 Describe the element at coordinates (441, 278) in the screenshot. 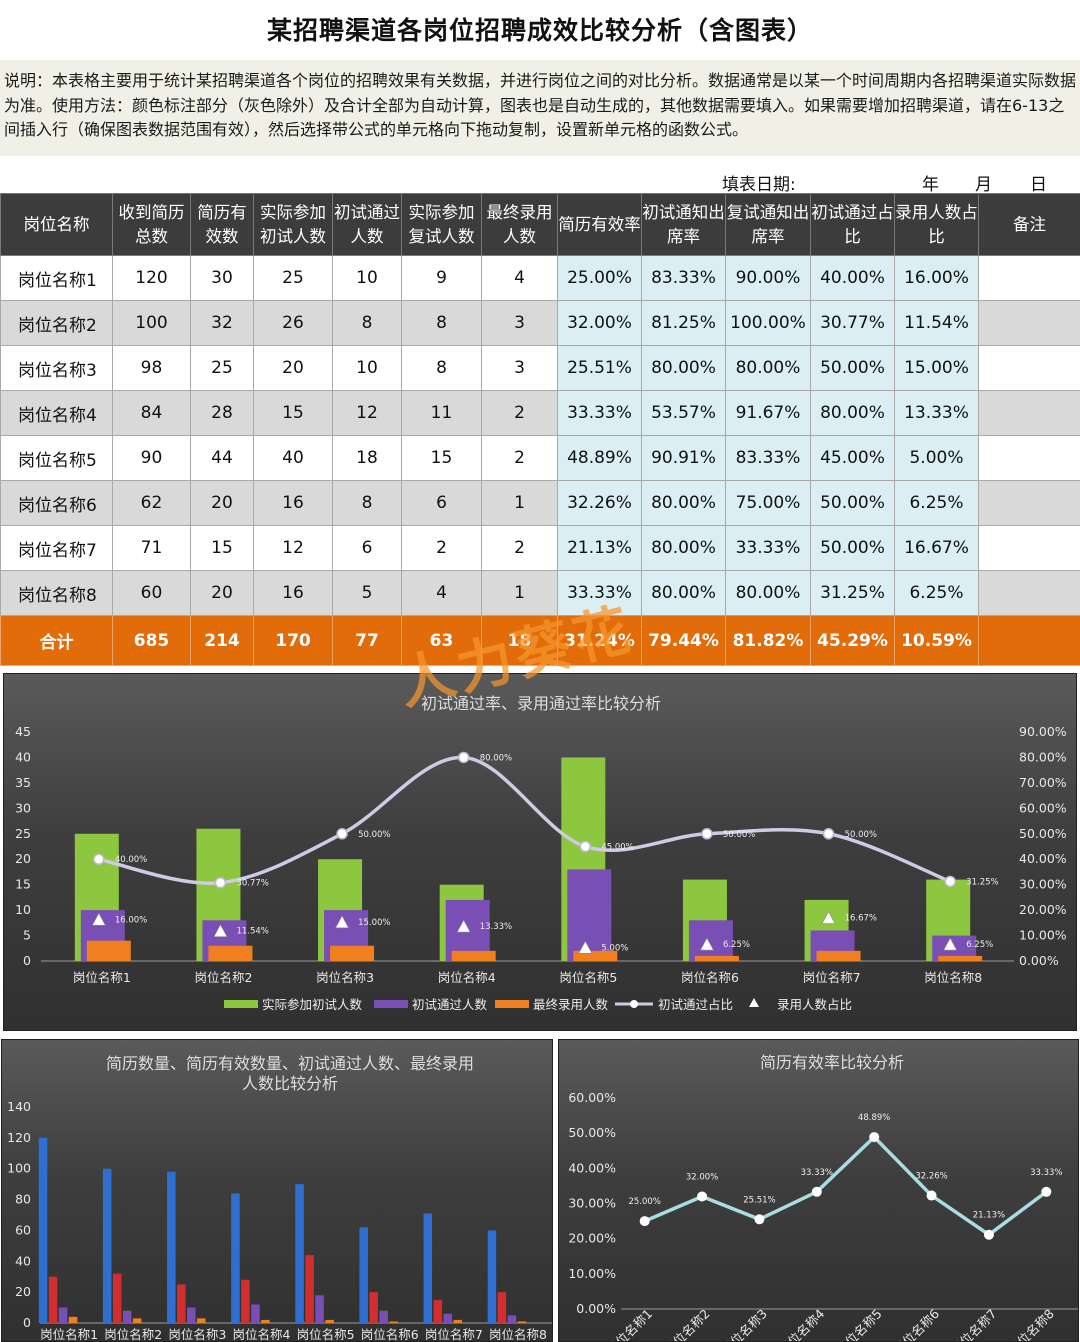

I see `table-cell: 9` at that location.